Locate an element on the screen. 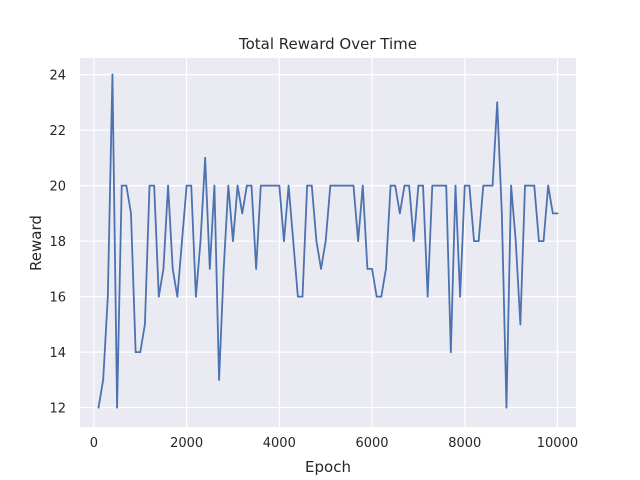 Image resolution: width=640 pixels, height=480 pixels. x-tick-label: 0 is located at coordinates (94, 443).